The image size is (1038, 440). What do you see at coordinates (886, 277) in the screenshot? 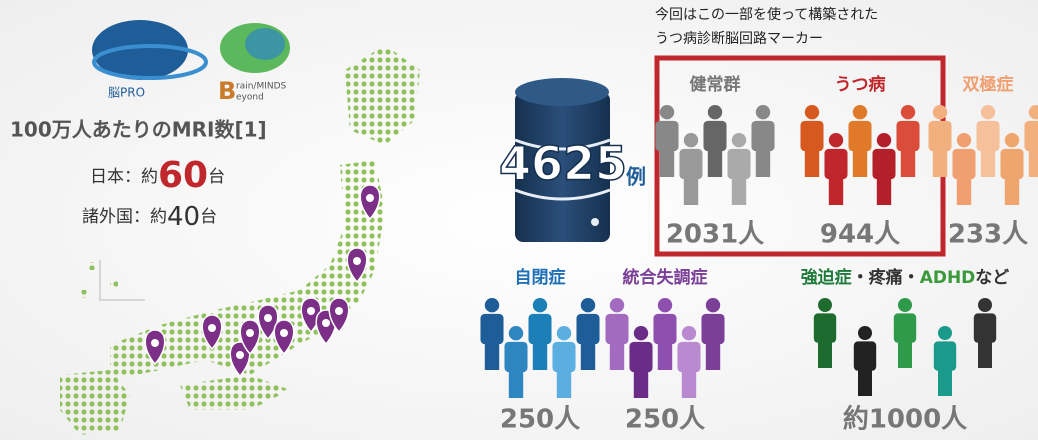
I see `label-part: ・疼痛・` at bounding box center [886, 277].